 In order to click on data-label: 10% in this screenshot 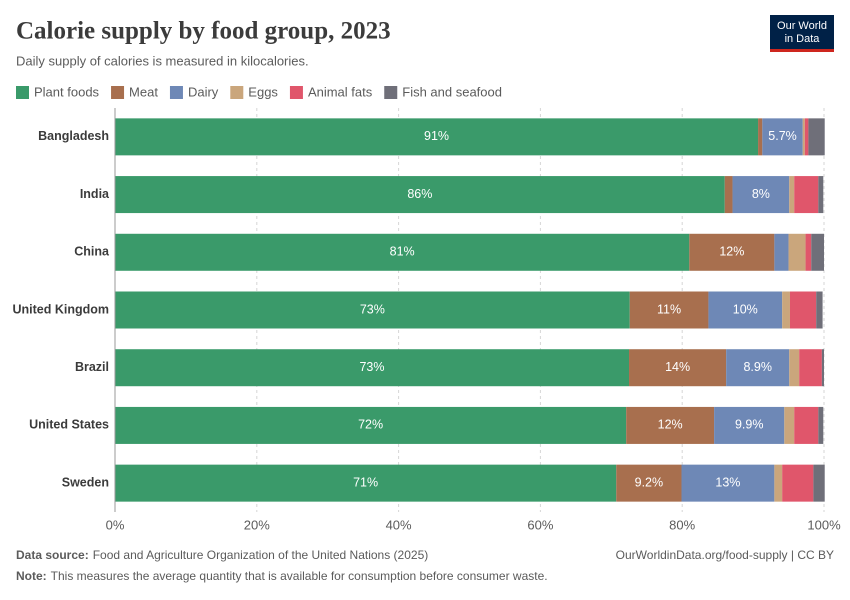, I will do `click(745, 309)`.